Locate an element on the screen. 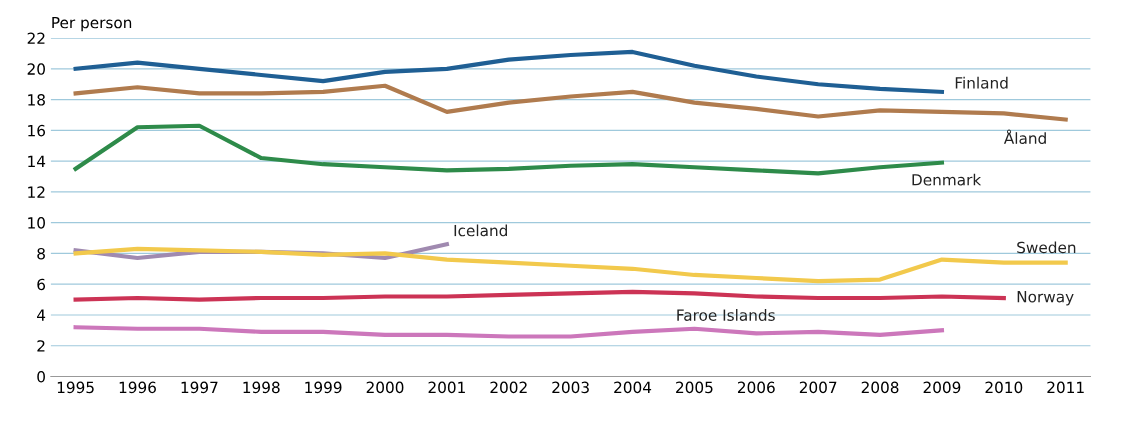  x-tick-label: 2006 is located at coordinates (756, 387).